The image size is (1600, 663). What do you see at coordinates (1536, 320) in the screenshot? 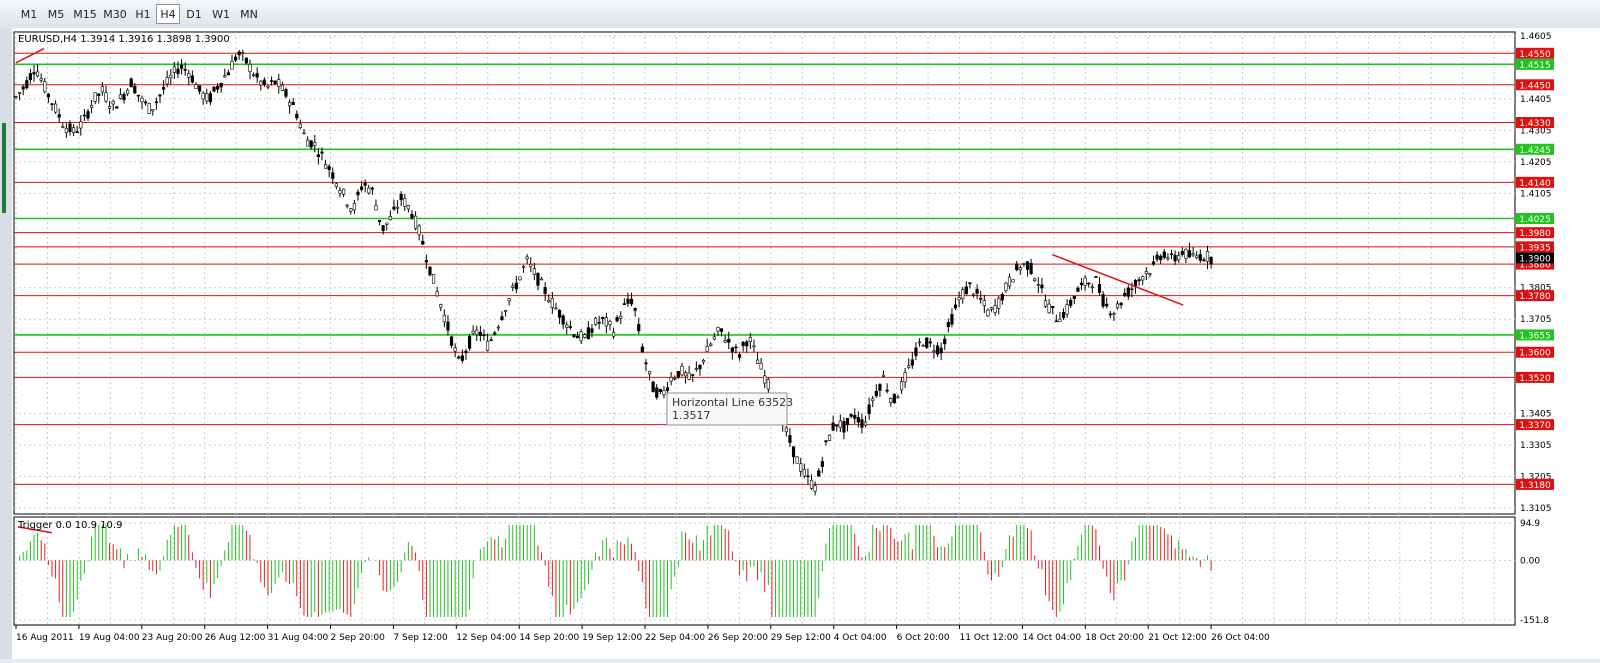
I see `price-axis-label: 1.3705` at bounding box center [1536, 320].